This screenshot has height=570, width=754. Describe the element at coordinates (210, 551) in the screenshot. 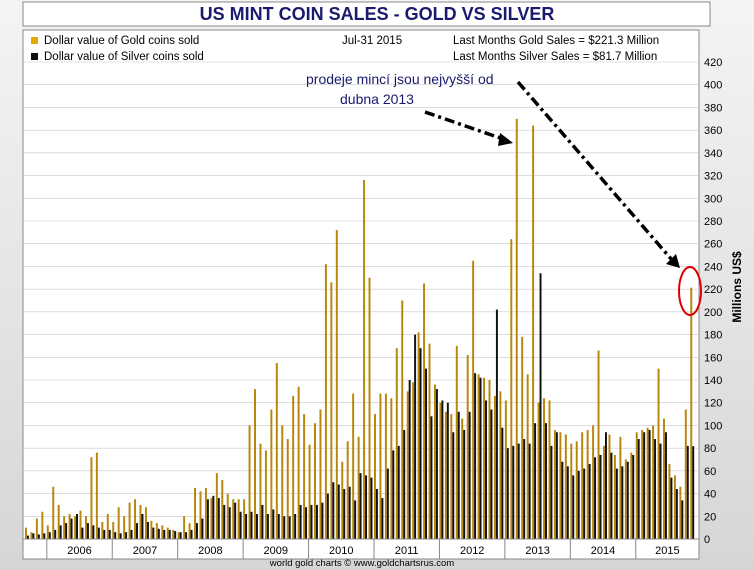

I see `x-tick-label: 2008` at that location.